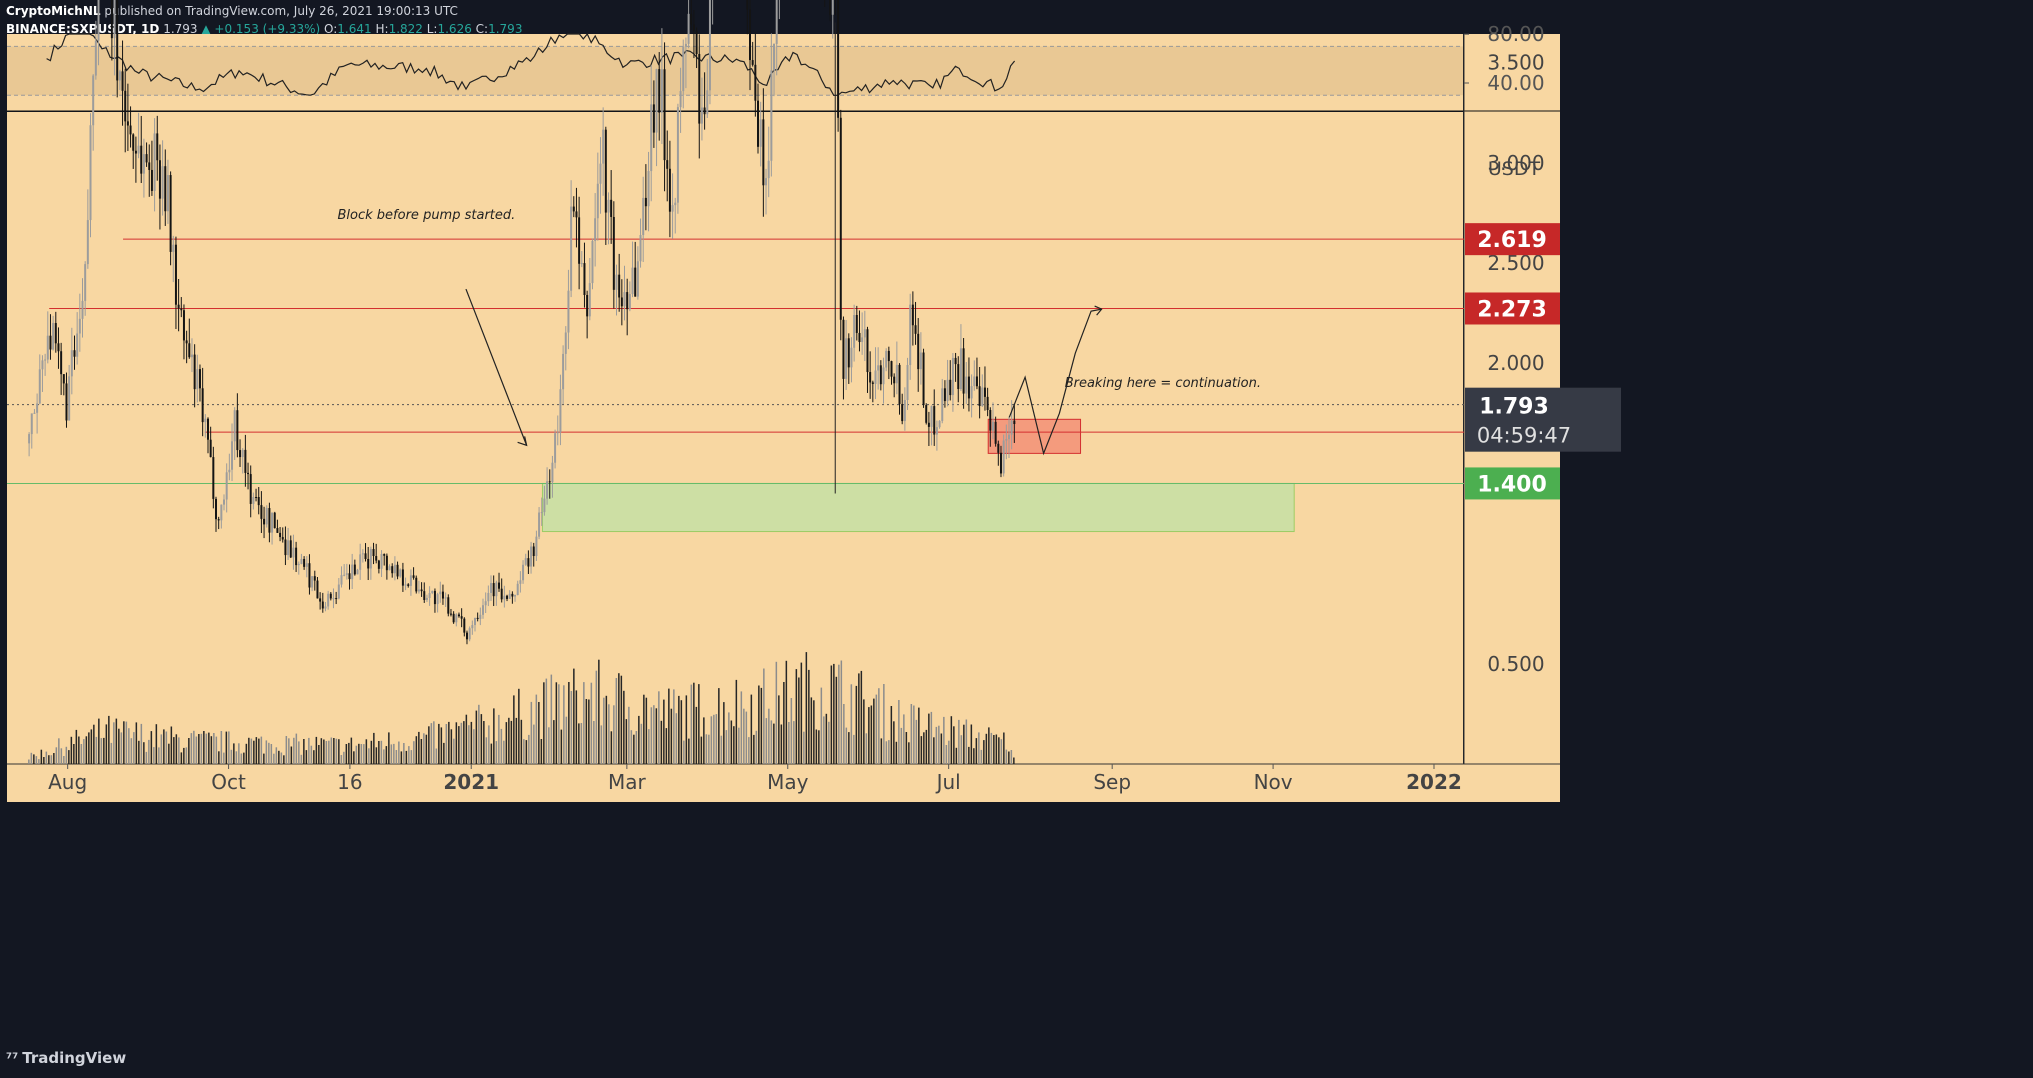 This screenshot has height=1078, width=2033. Describe the element at coordinates (1512, 483) in the screenshot. I see `price-label-box` at that location.